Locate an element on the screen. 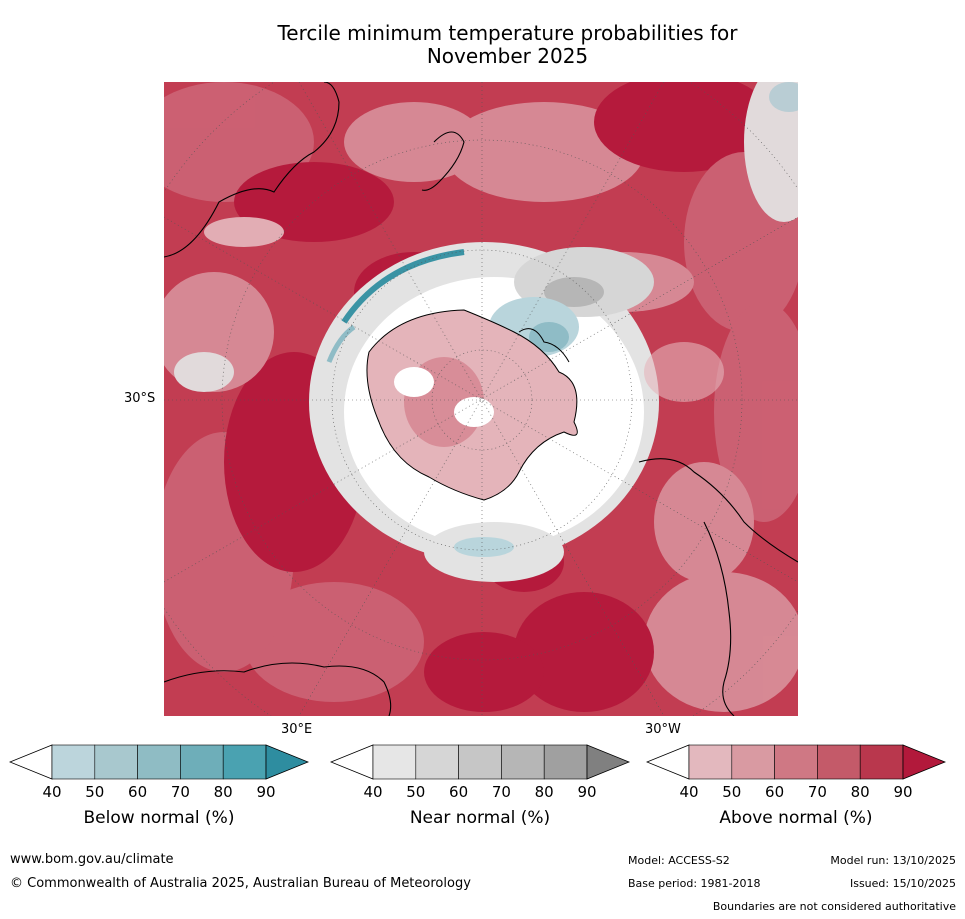  colorbar-above is located at coordinates (796, 762).